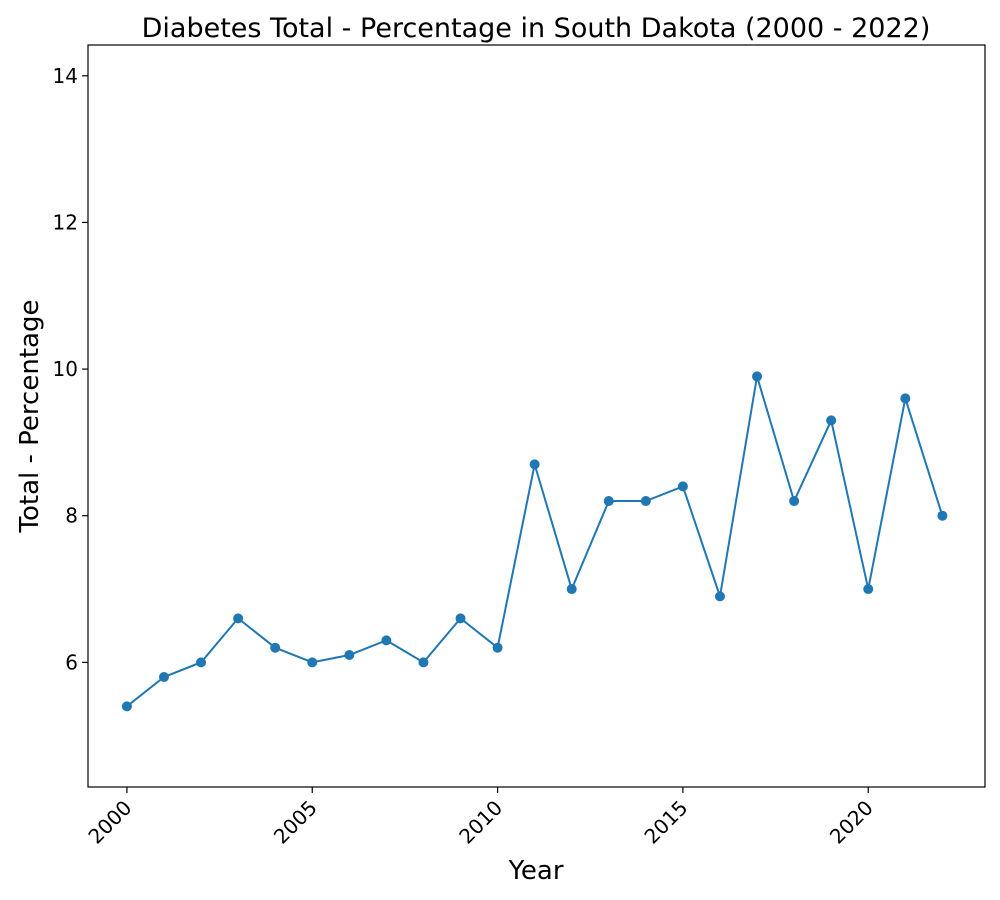  I want to click on y-tick-label: 6, so click(71, 662).